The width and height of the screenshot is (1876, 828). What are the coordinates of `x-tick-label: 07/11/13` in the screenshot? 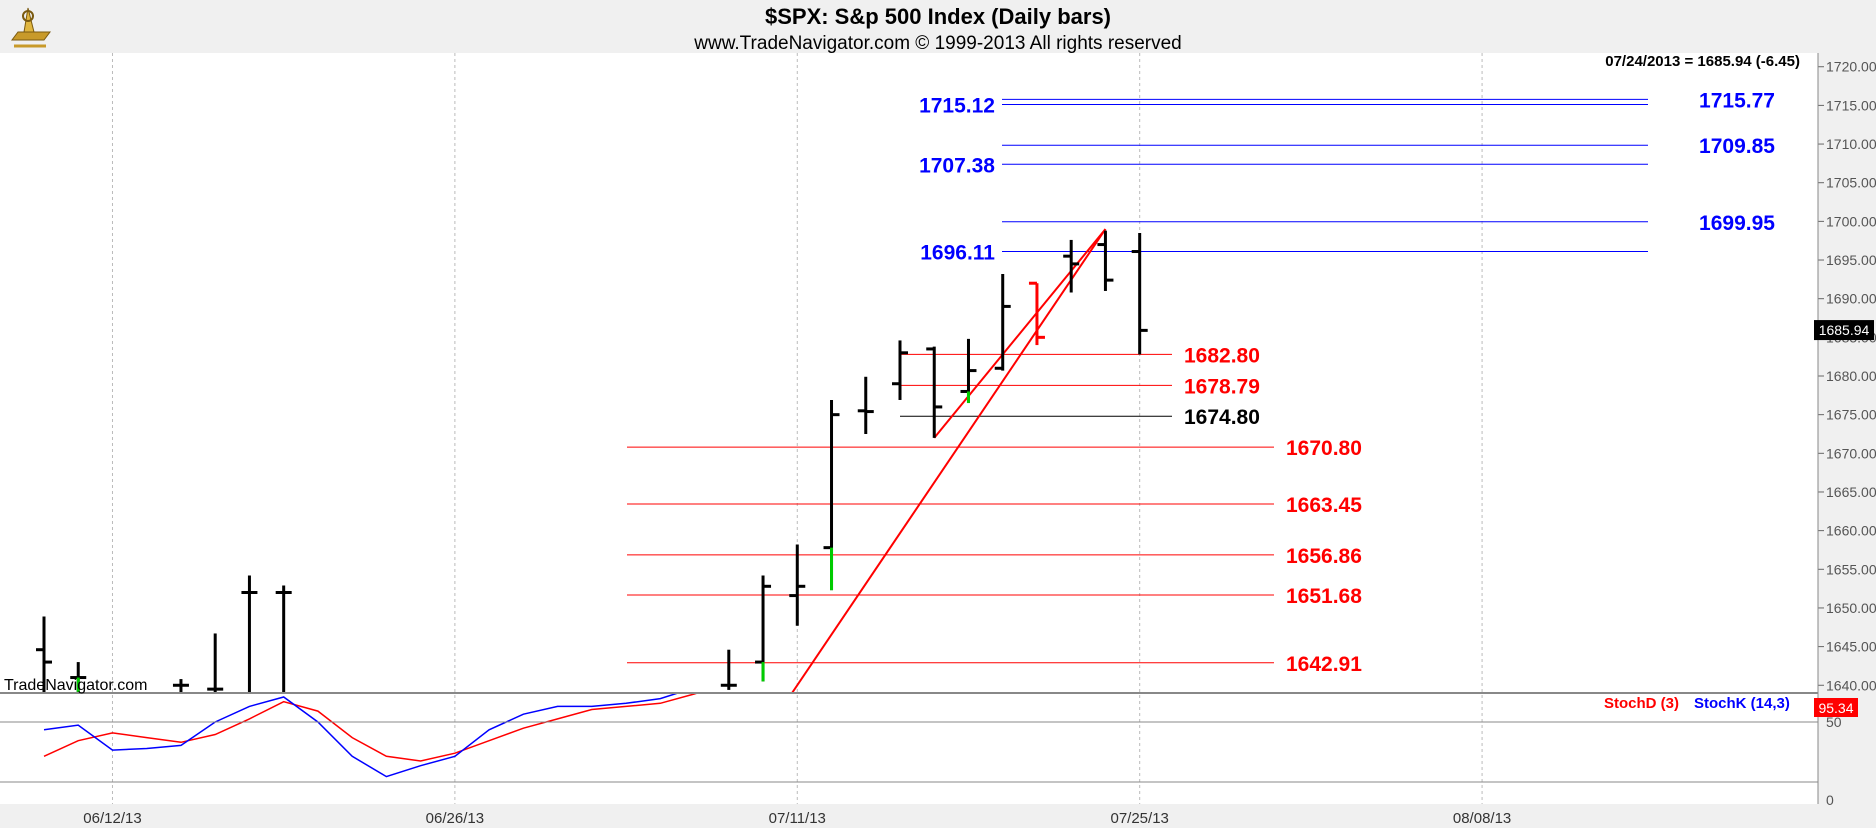 It's located at (797, 818).